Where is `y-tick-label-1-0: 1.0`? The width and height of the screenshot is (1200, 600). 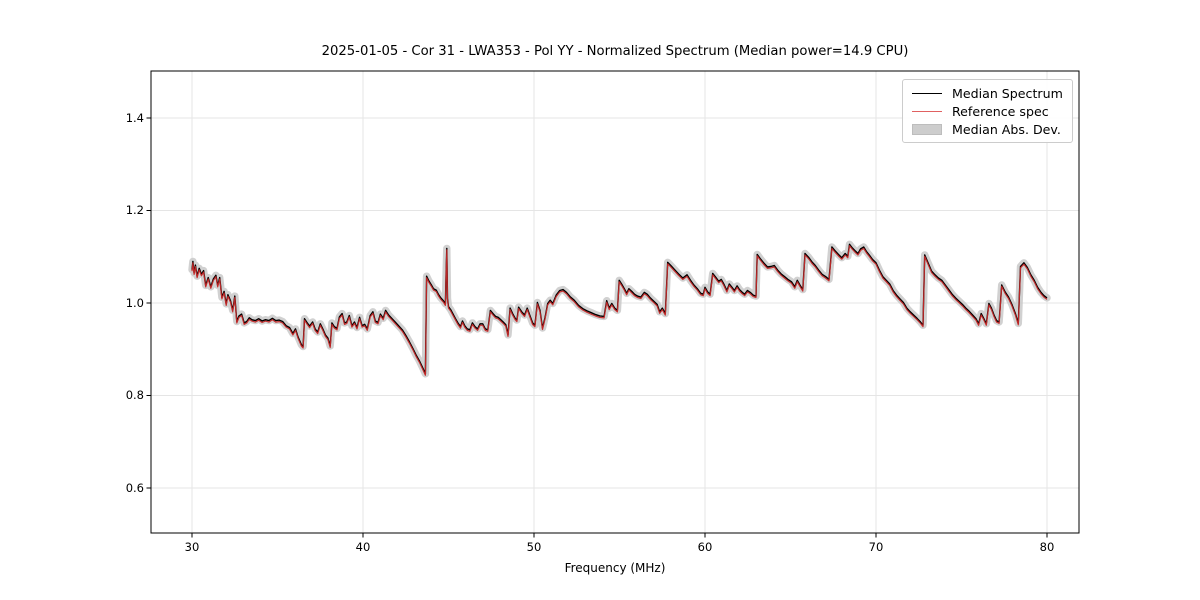 y-tick-label-1-0: 1.0 is located at coordinates (134, 303).